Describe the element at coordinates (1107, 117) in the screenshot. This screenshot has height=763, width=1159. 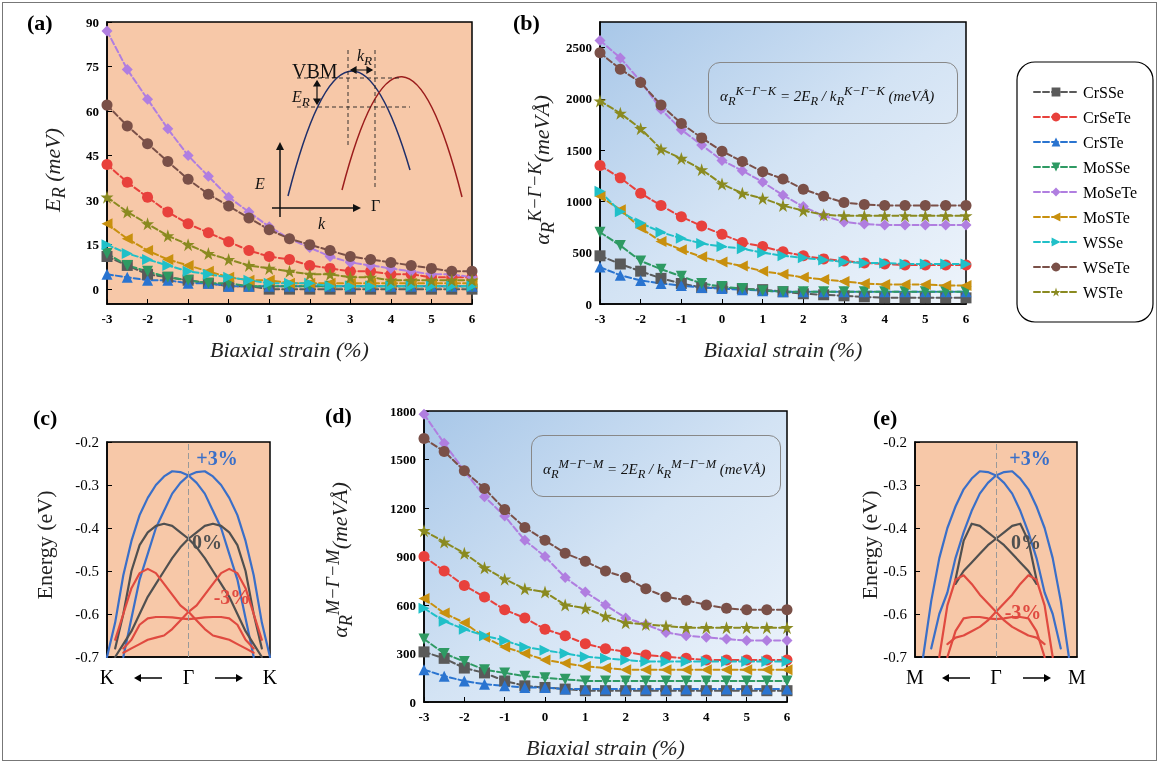
I see `legend-label: CrSeTe` at that location.